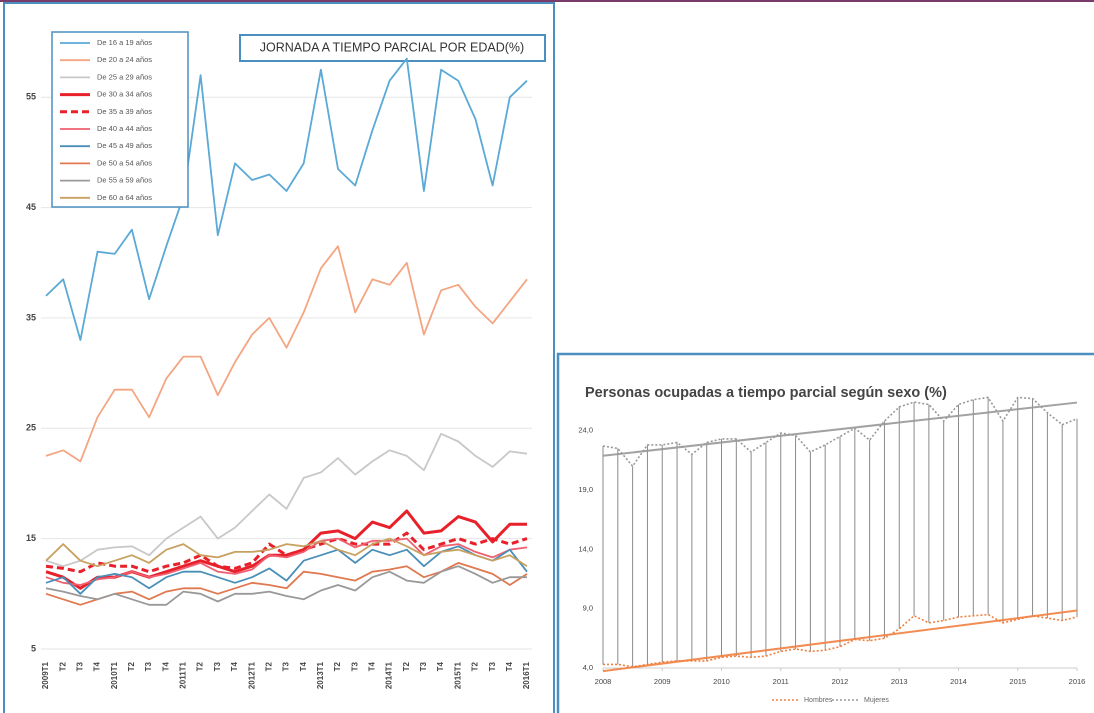 This screenshot has height=713, width=1094. I want to click on legend-box, so click(120, 119).